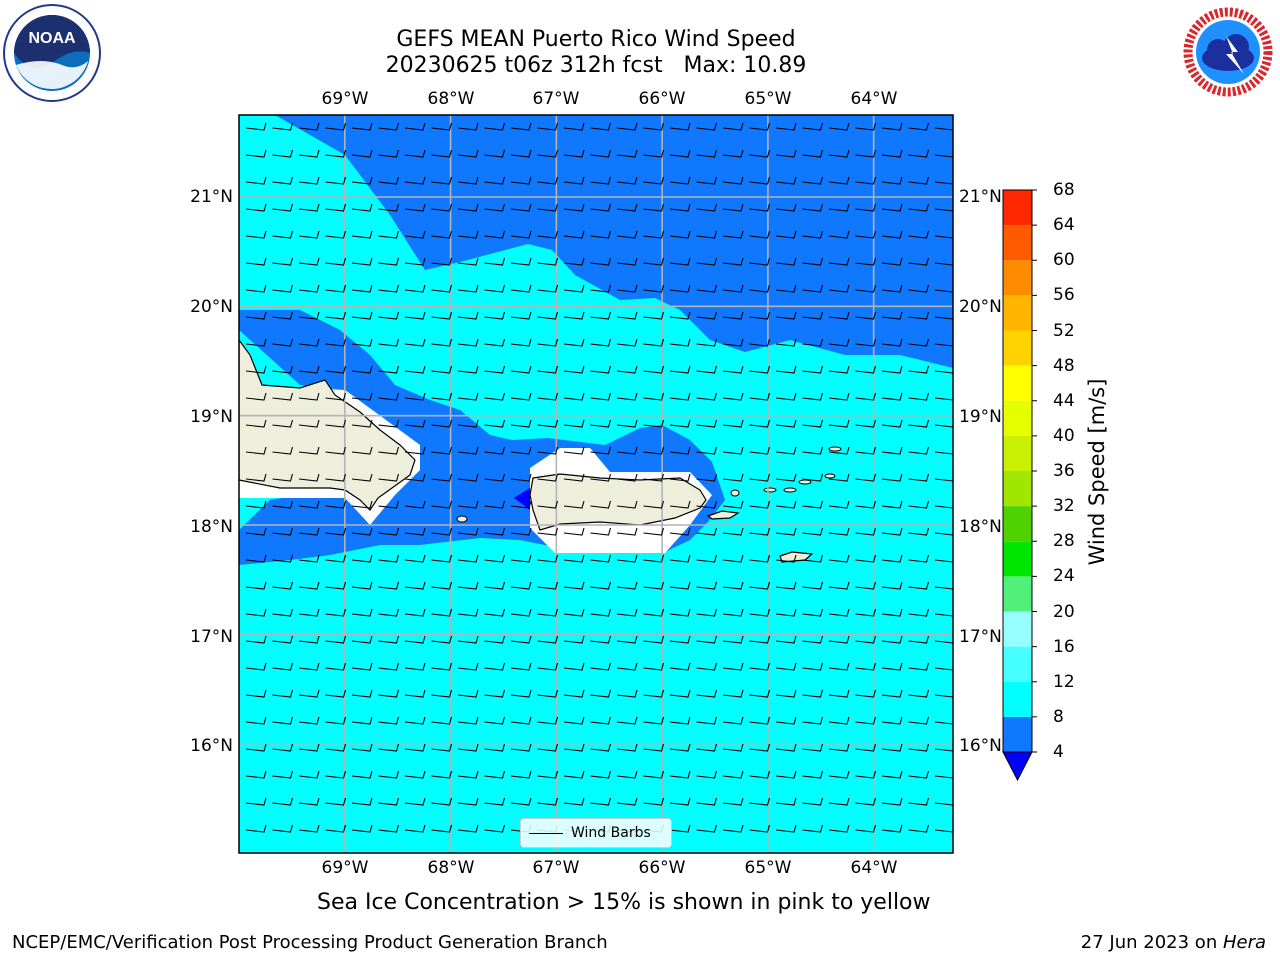 The image size is (1280, 960). I want to click on noaa-logo-icon: NOAA, so click(52, 53).